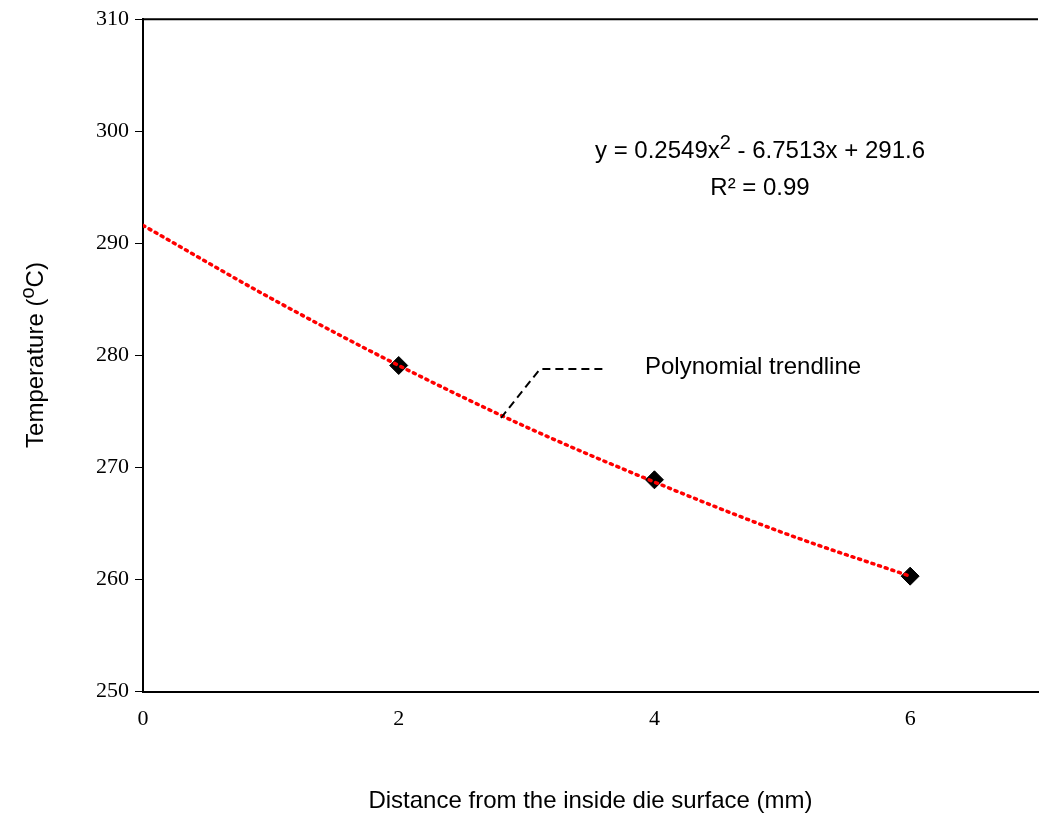  Describe the element at coordinates (399, 717) in the screenshot. I see `x-tick-label: 2` at that location.